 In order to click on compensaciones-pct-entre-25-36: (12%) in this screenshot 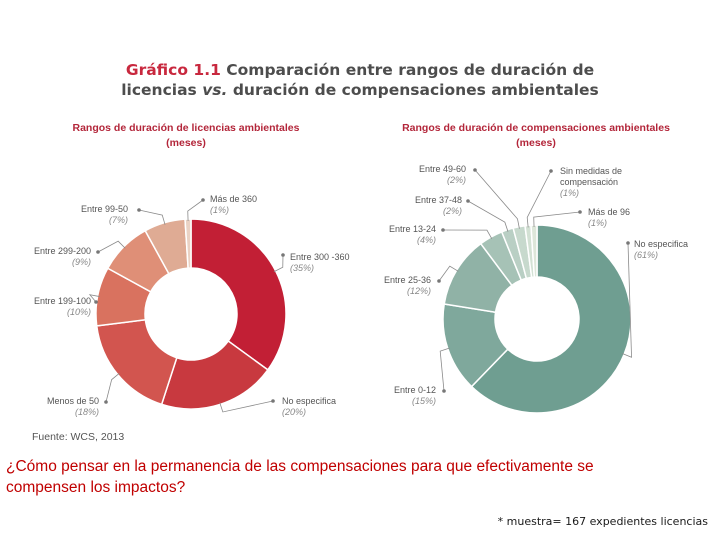, I will do `click(419, 291)`.